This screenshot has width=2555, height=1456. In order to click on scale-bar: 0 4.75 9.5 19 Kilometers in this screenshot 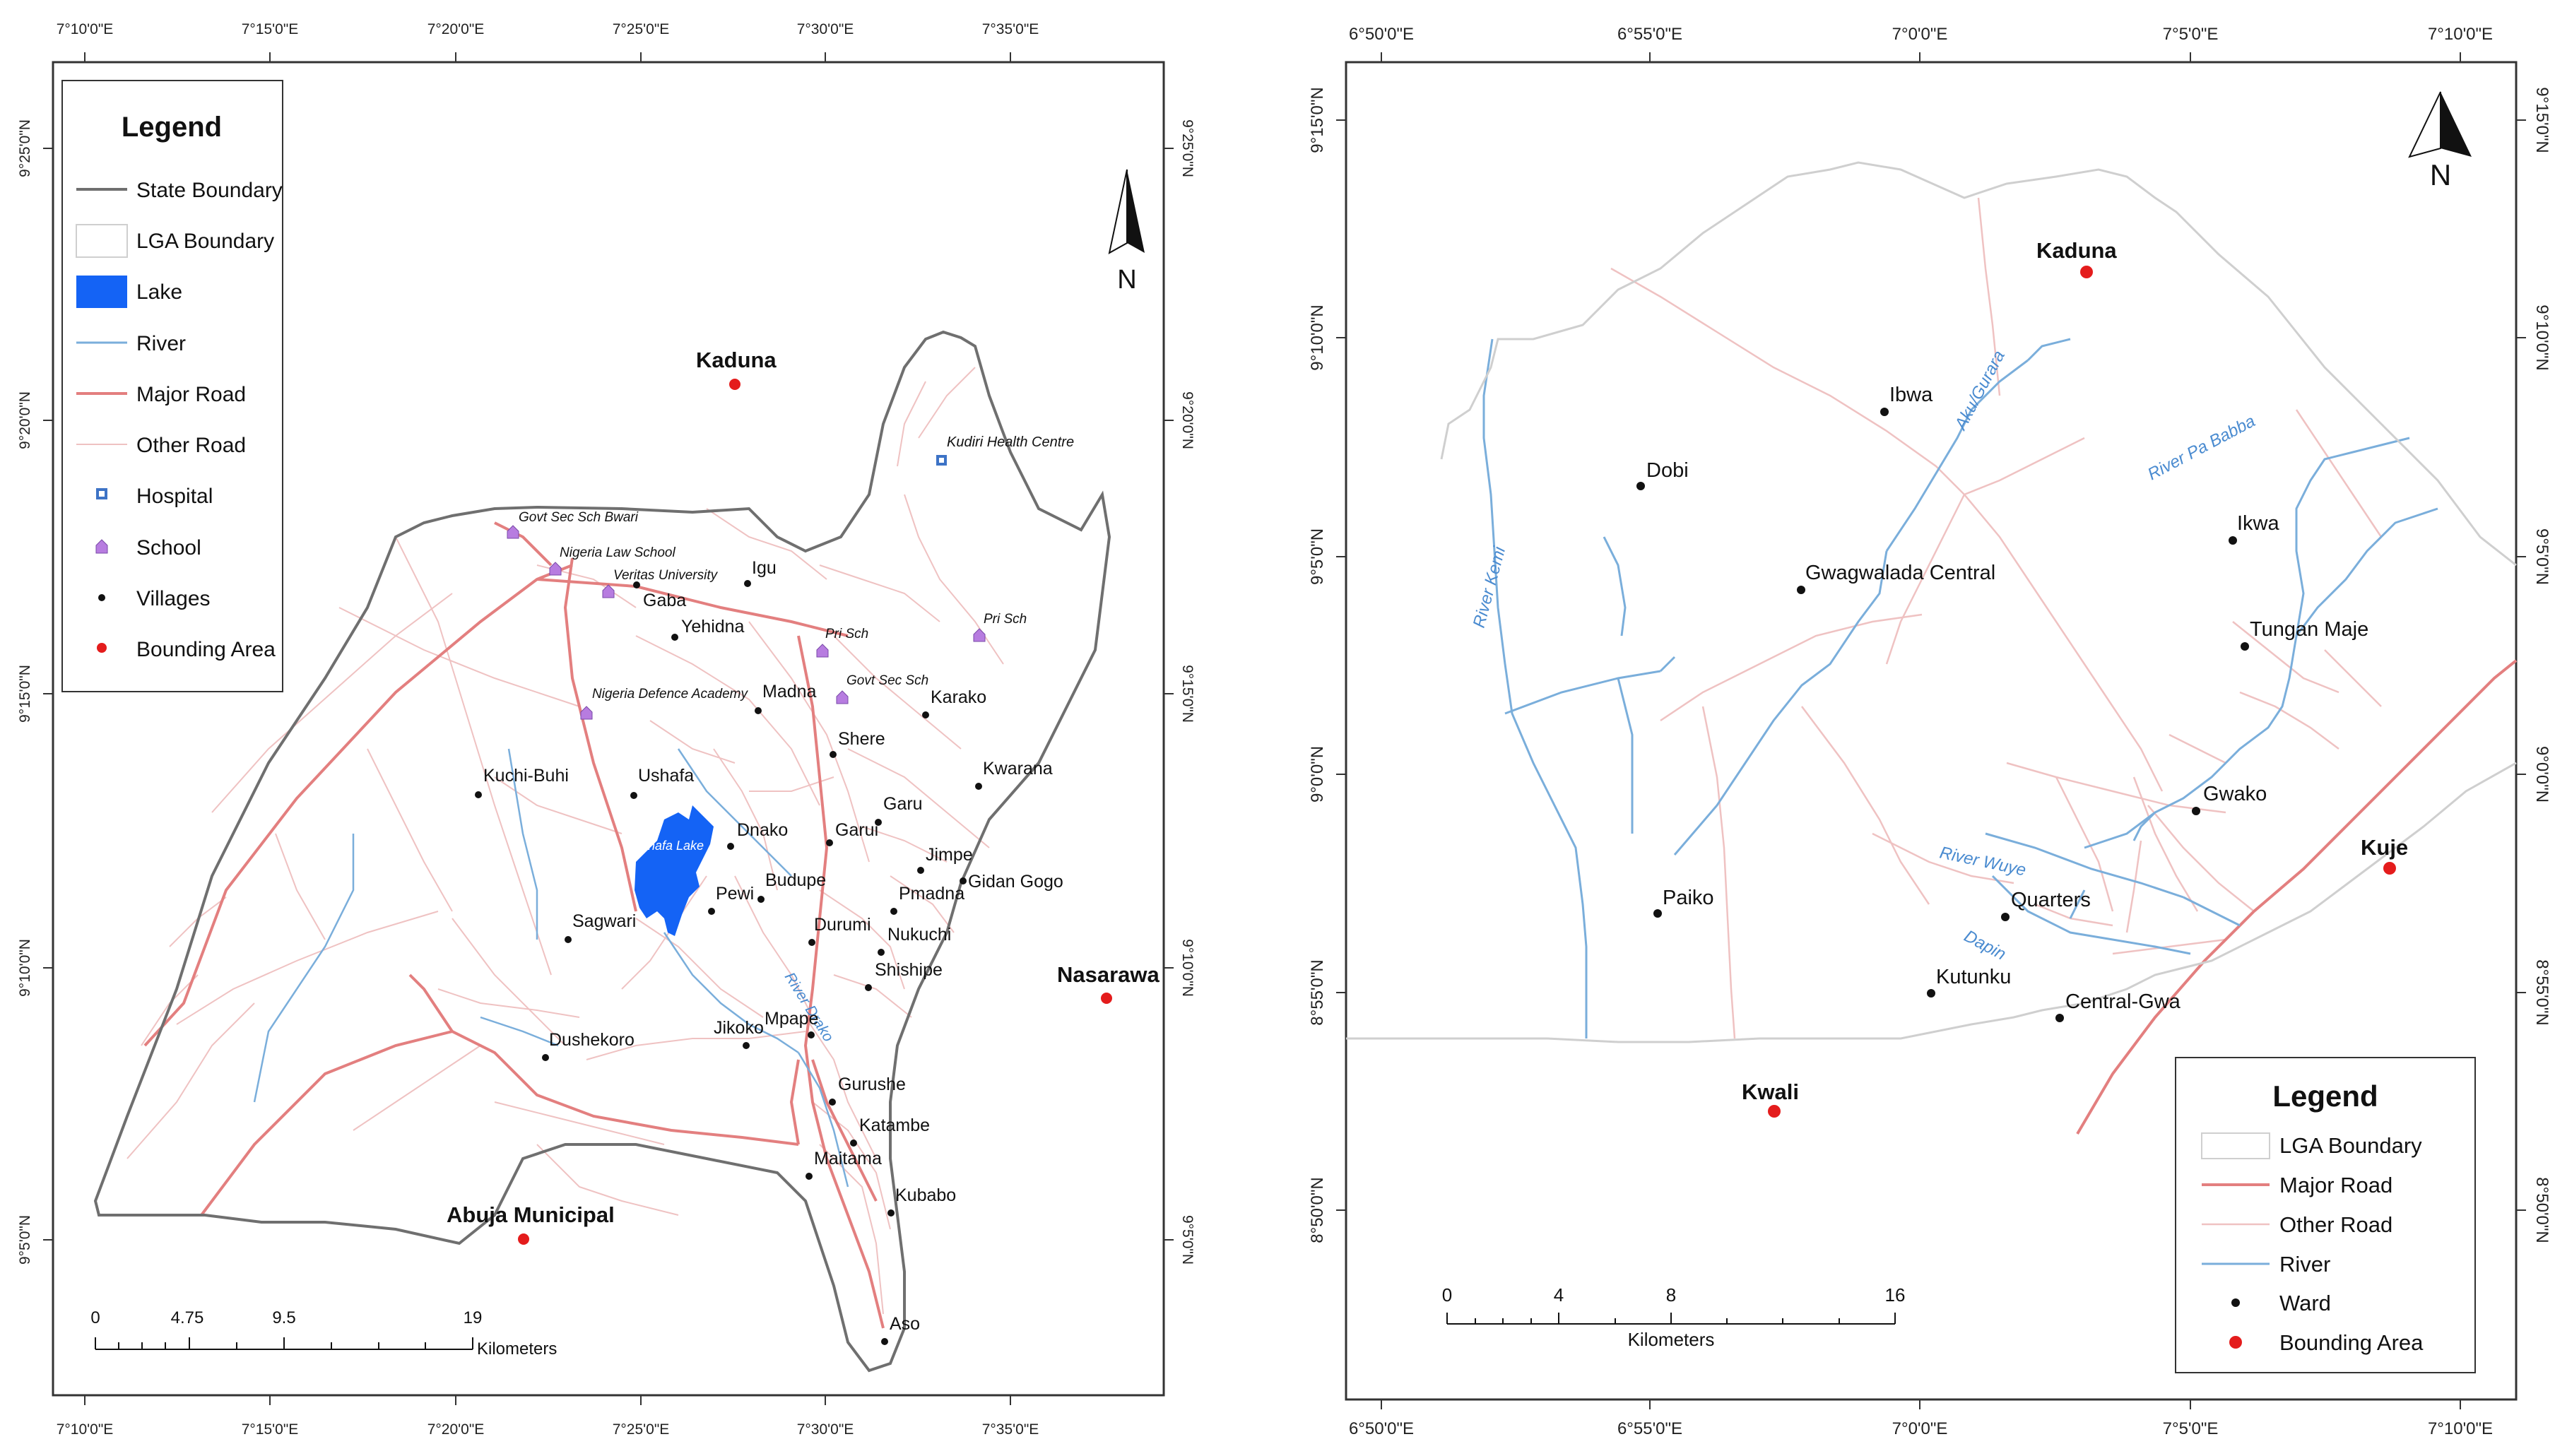, I will do `click(323, 1334)`.